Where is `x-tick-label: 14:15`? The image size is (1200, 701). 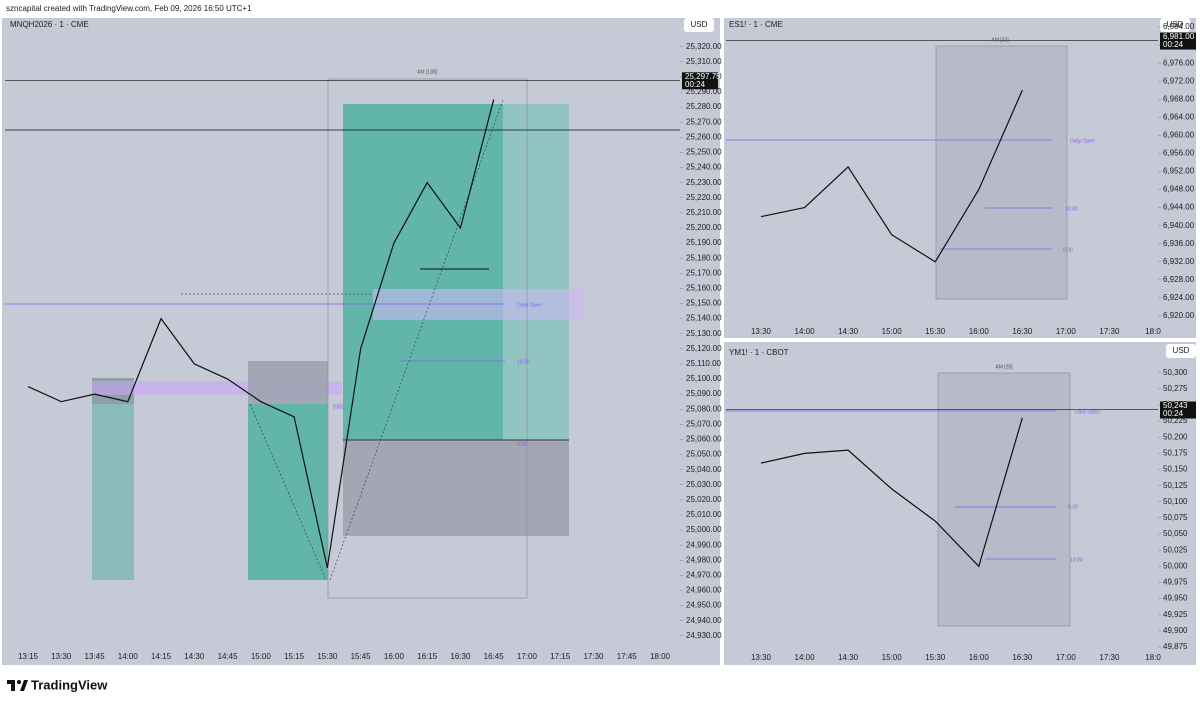 x-tick-label: 14:15 is located at coordinates (161, 656).